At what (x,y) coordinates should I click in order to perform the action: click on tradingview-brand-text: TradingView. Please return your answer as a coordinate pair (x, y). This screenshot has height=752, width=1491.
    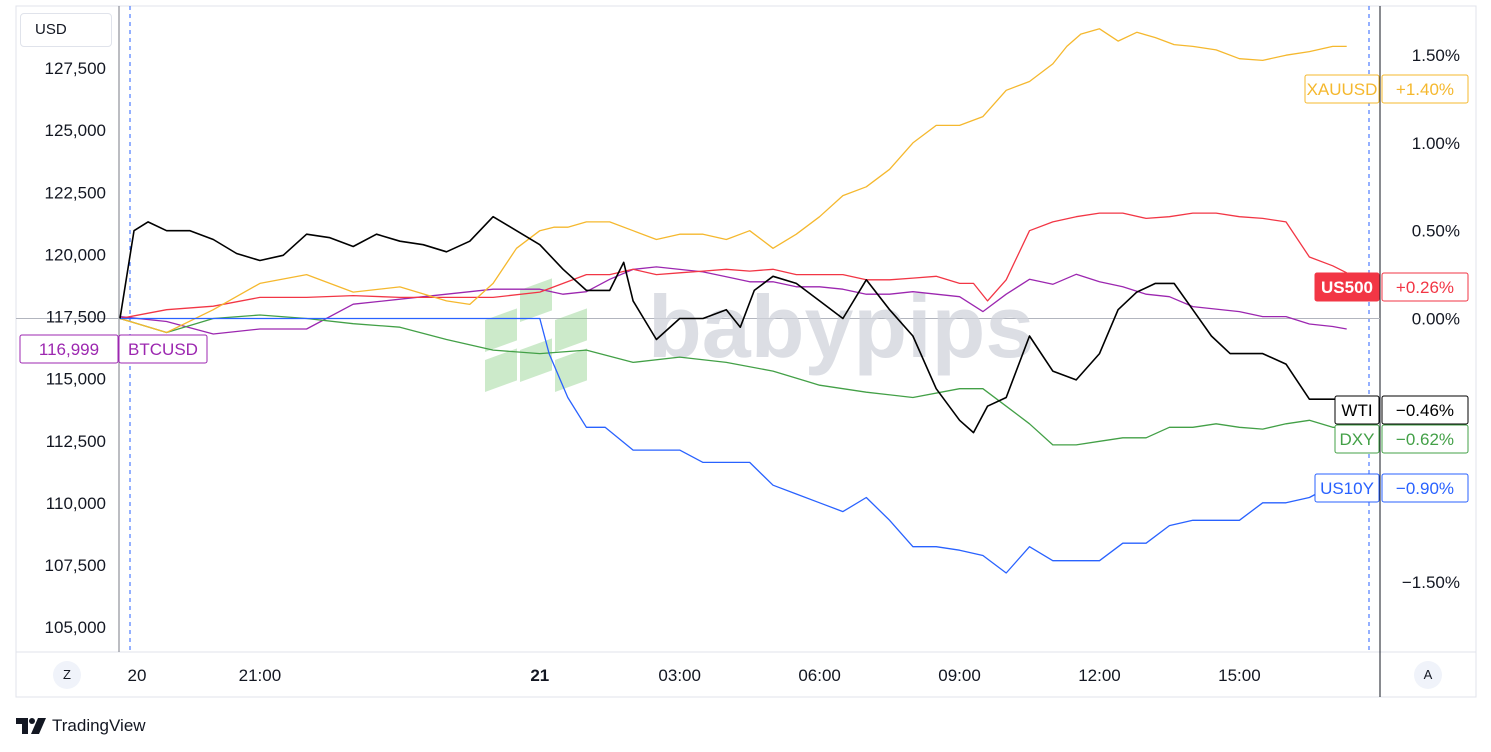
    Looking at the image, I should click on (99, 725).